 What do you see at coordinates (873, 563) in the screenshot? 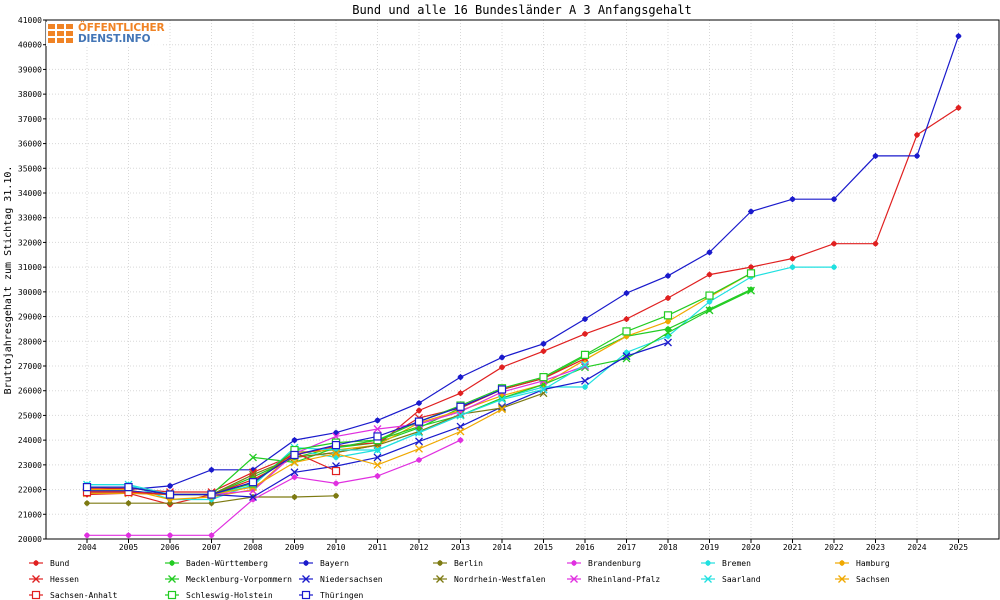
I see `legend-label: Hamburg` at bounding box center [873, 563].